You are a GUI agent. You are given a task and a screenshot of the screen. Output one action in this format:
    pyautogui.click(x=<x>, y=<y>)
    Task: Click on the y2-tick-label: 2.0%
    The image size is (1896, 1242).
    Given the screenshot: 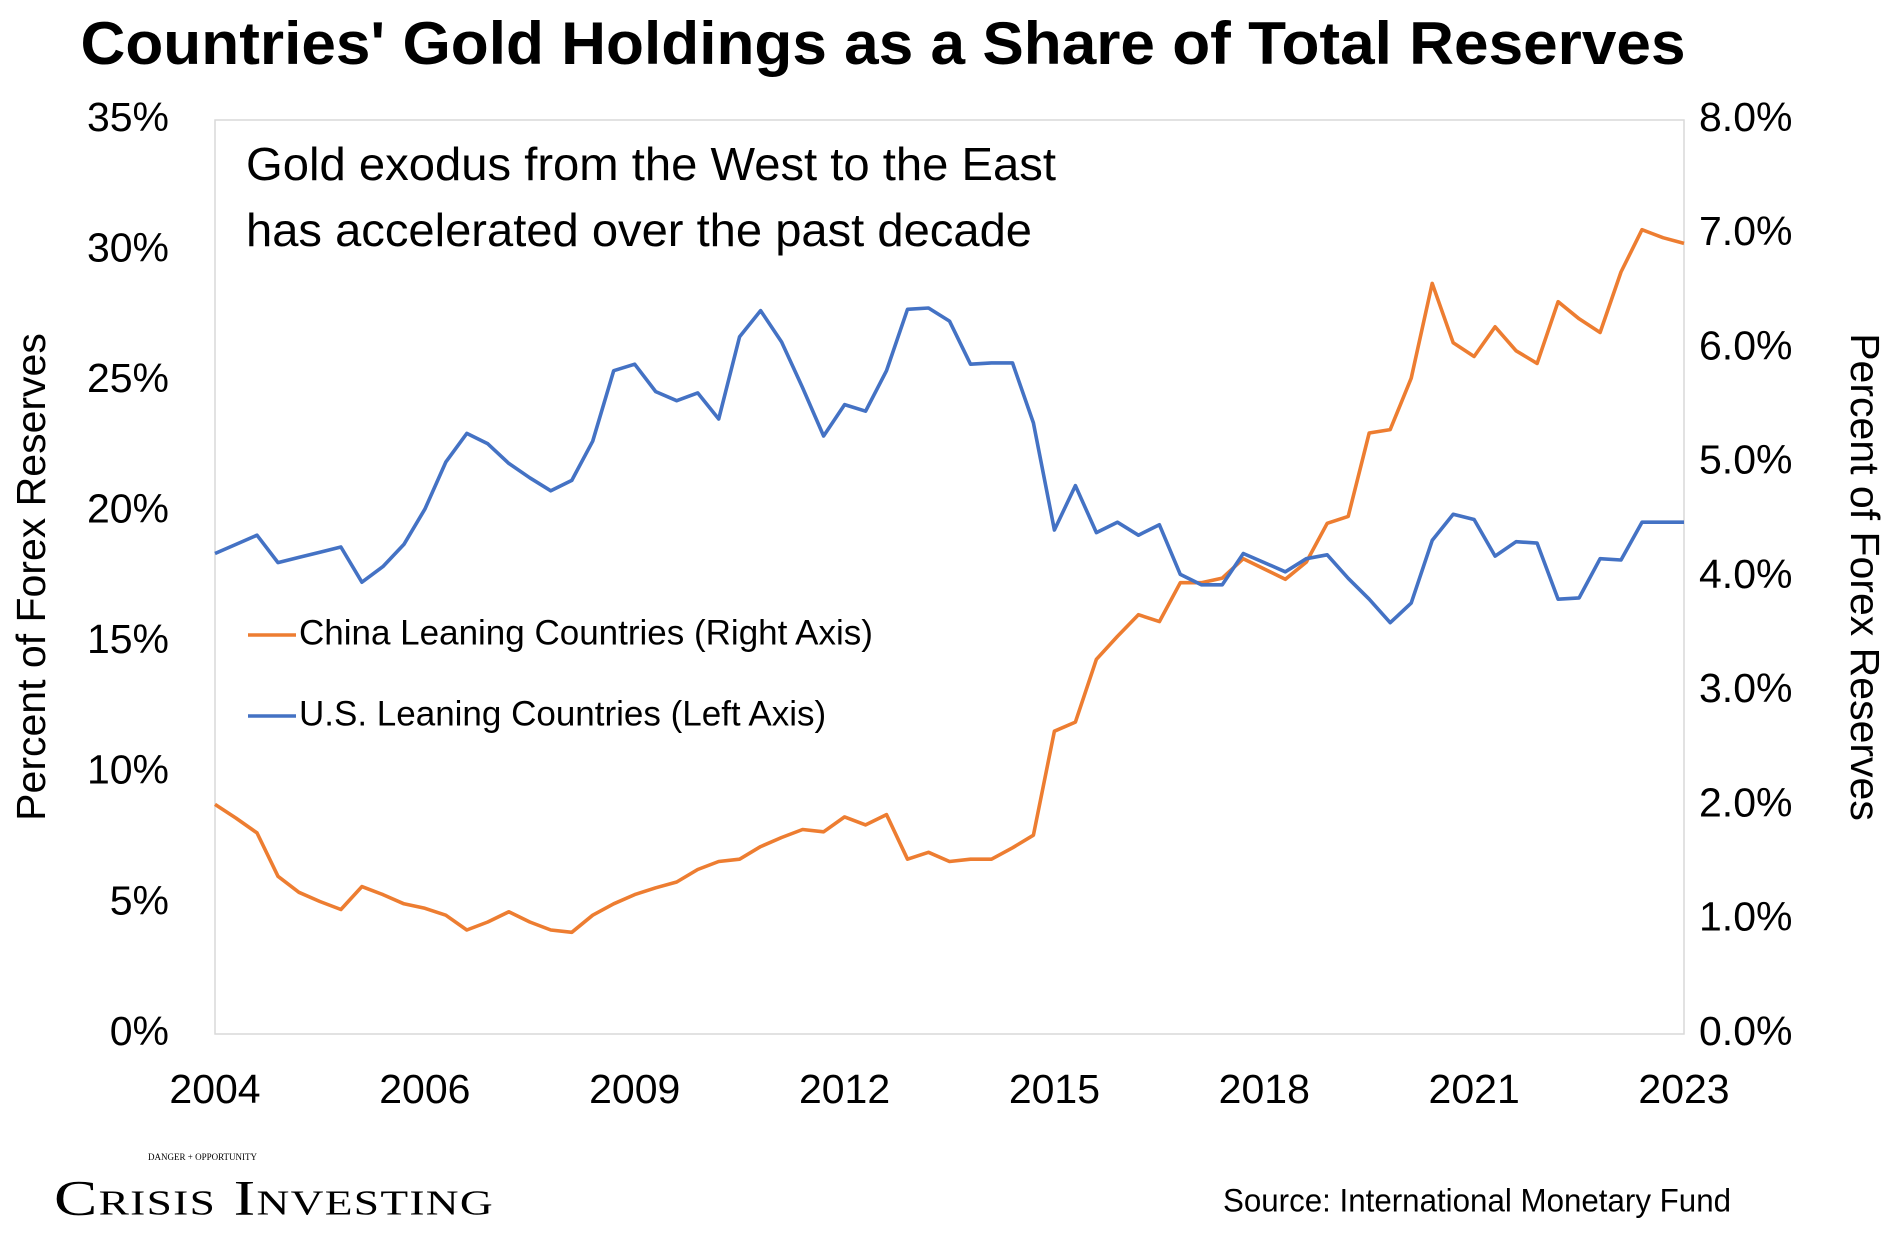 What is the action you would take?
    pyautogui.click(x=1745, y=802)
    